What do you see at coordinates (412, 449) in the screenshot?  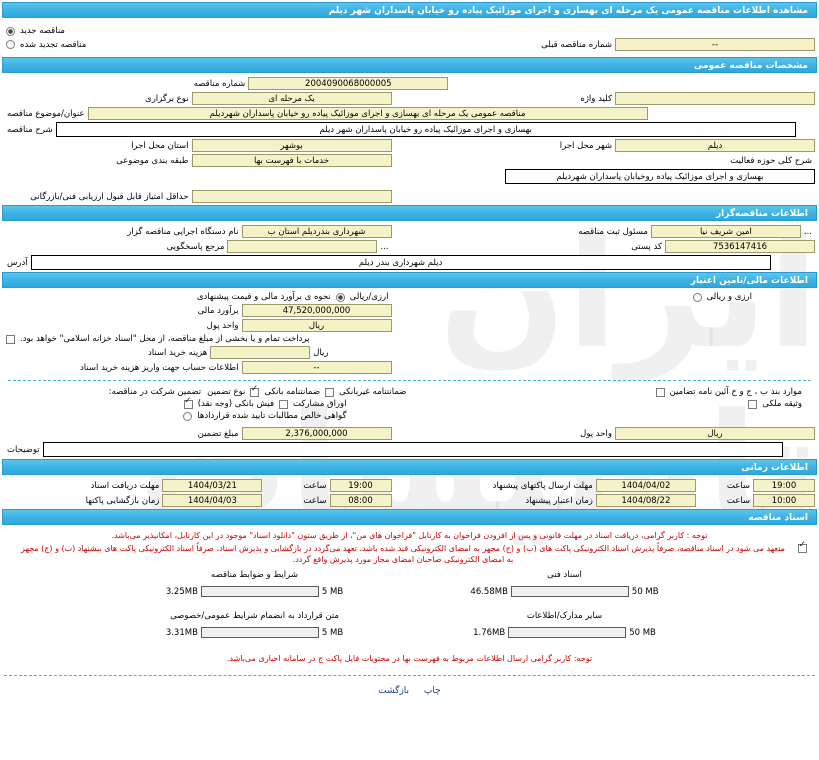 I see `remarks-value` at bounding box center [412, 449].